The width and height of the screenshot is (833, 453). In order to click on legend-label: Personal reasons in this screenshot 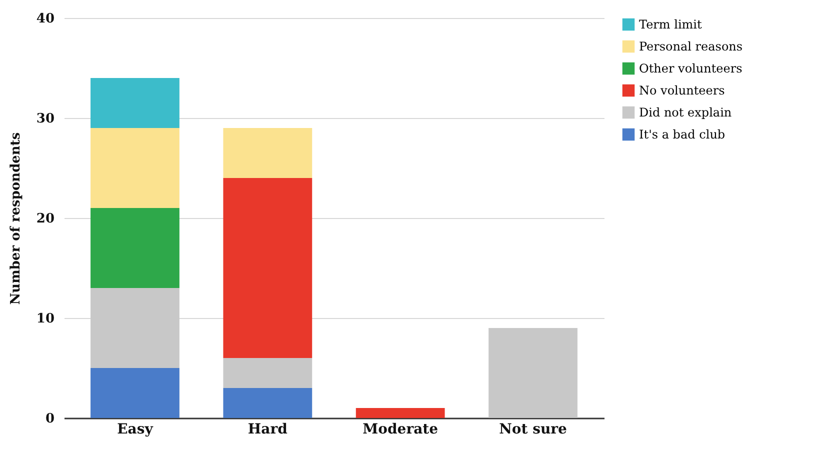, I will do `click(691, 47)`.